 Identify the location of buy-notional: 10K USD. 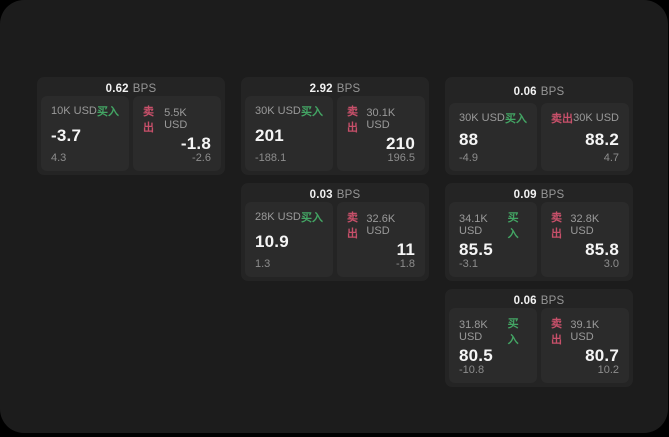
(74, 111).